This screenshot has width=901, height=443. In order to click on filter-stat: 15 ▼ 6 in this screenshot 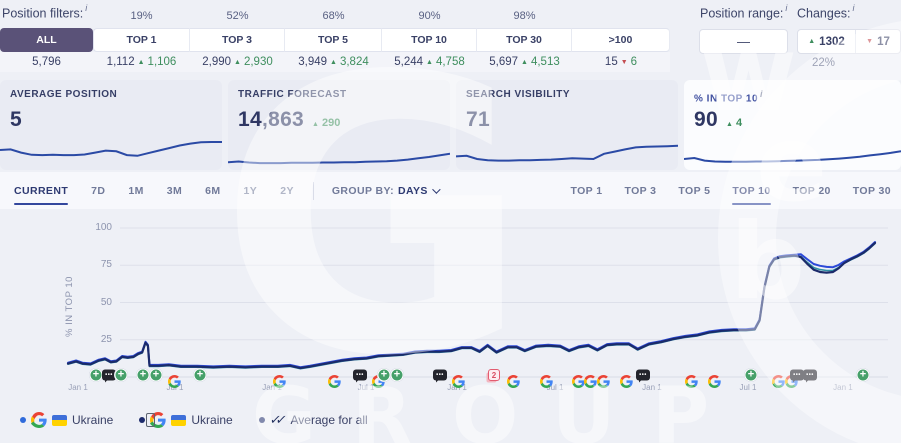, I will do `click(621, 62)`.